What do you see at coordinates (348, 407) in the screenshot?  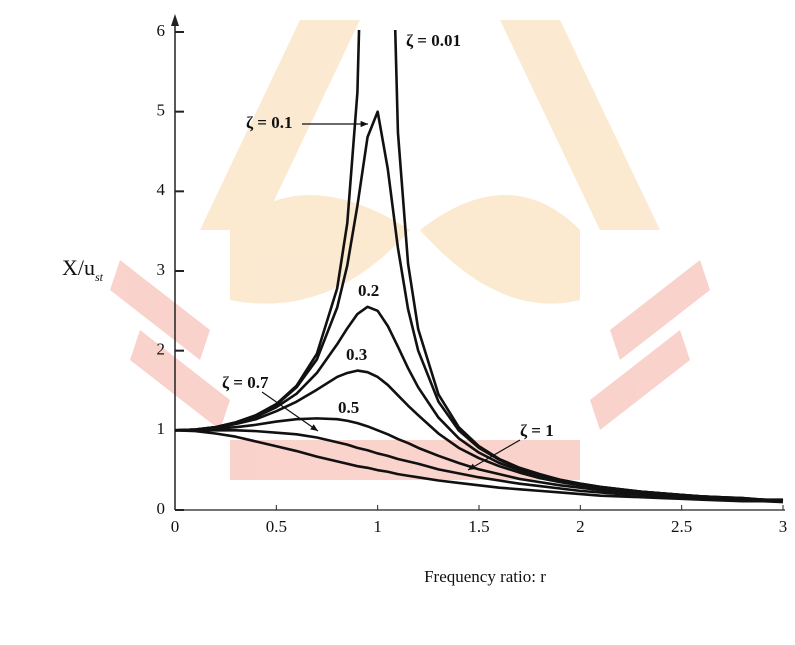 I see `curve-annotation: 0.5` at bounding box center [348, 407].